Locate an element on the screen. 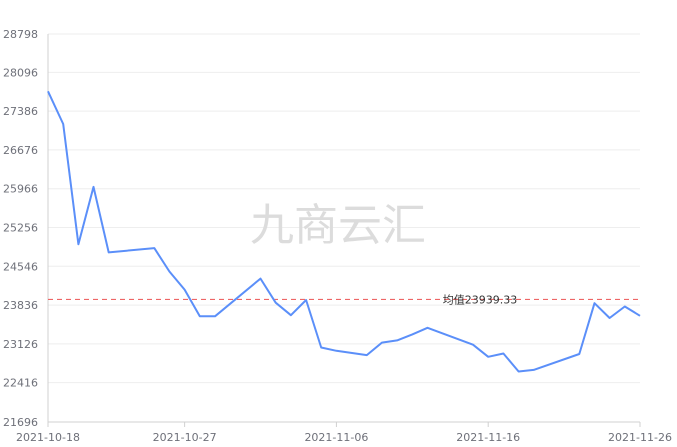 This screenshot has height=447, width=677. y-tick-label: 23836 is located at coordinates (20, 305).